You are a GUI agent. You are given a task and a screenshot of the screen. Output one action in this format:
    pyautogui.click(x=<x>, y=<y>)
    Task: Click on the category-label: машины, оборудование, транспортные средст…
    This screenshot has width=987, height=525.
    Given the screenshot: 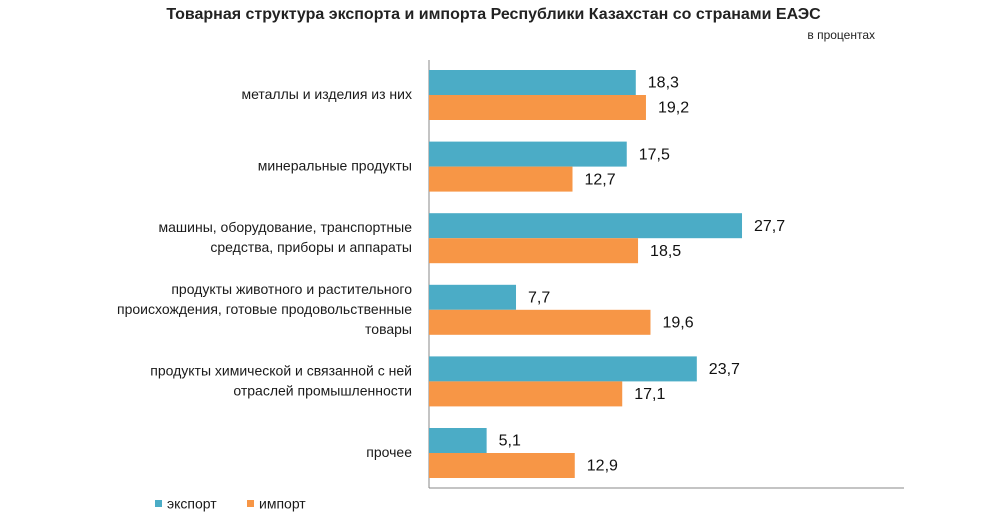 What is the action you would take?
    pyautogui.click(x=286, y=237)
    